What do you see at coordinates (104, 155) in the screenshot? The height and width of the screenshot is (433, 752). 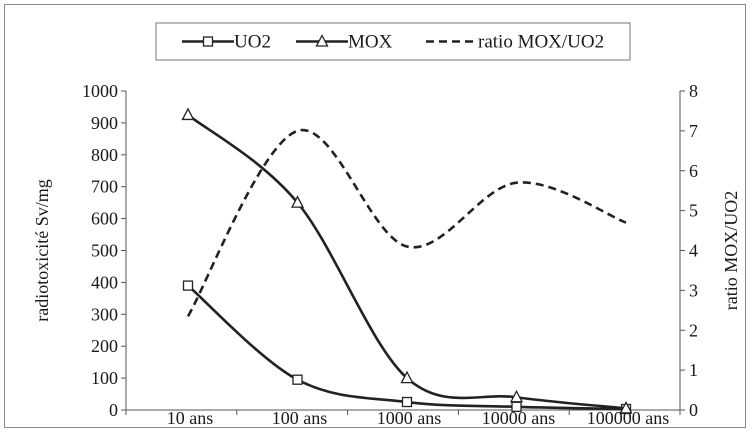 I see `y-tick-label-left: 800` at bounding box center [104, 155].